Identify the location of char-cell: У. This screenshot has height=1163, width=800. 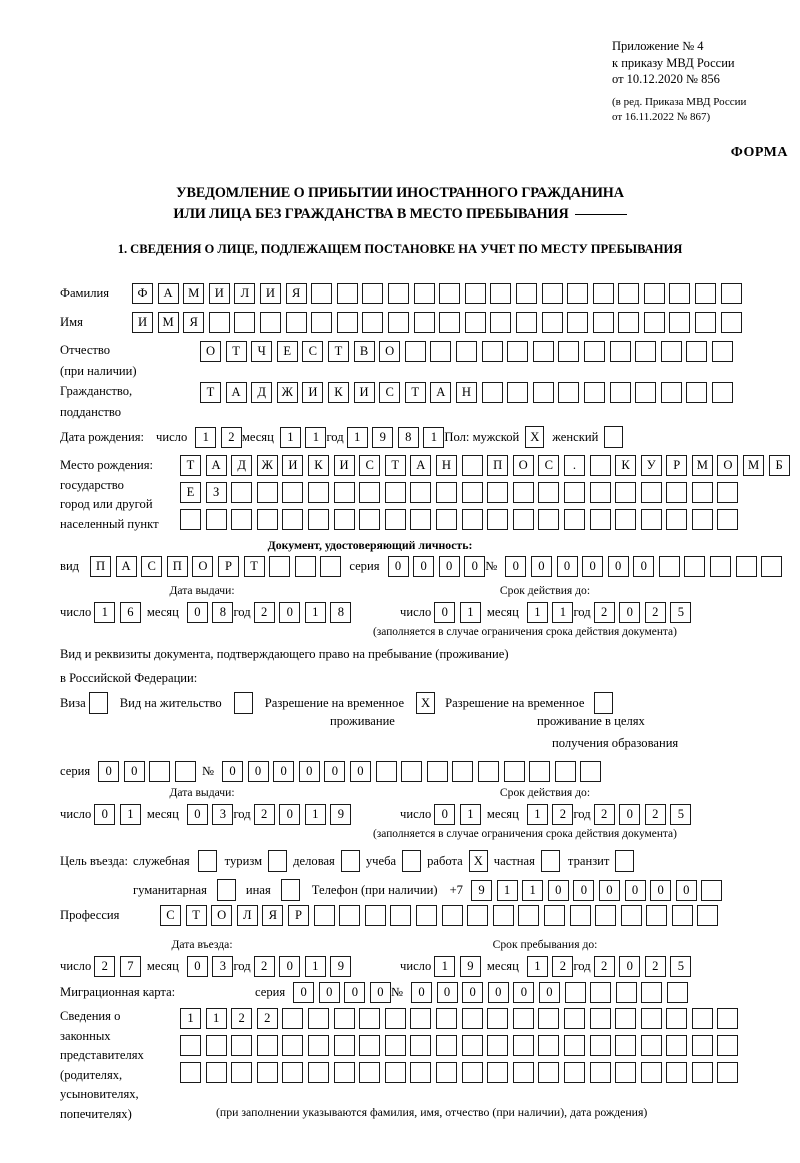
(651, 465).